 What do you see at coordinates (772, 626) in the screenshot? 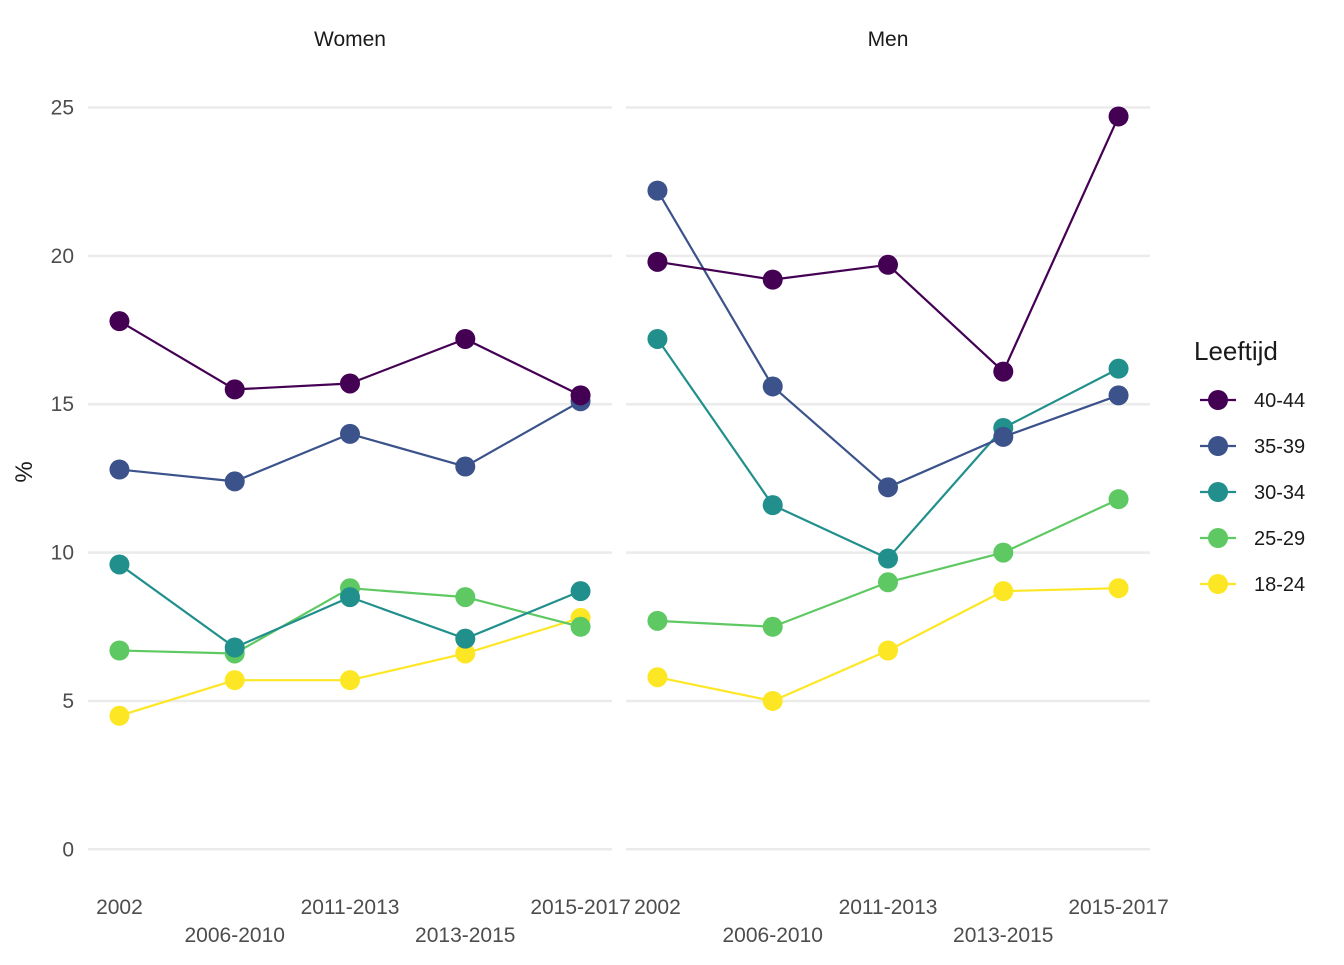
I see `data-point-men-25-29-2006-2010` at bounding box center [772, 626].